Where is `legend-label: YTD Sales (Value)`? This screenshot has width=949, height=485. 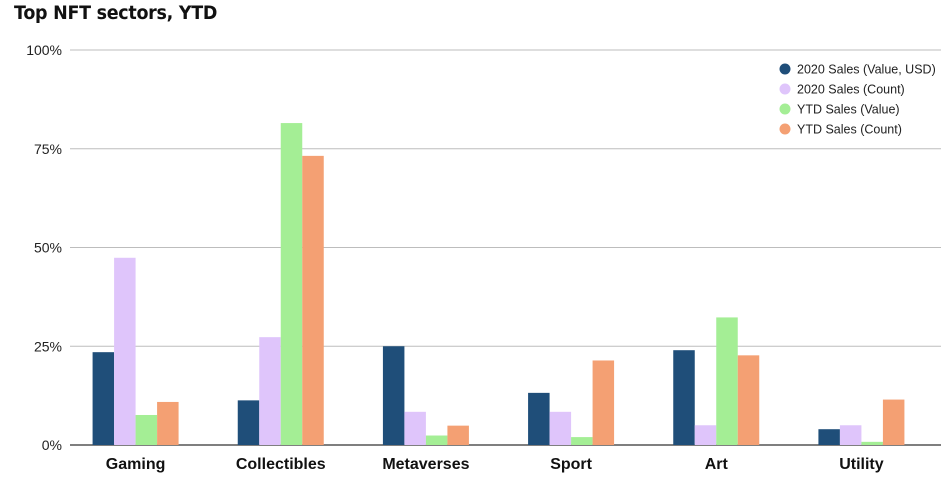 legend-label: YTD Sales (Value) is located at coordinates (848, 110).